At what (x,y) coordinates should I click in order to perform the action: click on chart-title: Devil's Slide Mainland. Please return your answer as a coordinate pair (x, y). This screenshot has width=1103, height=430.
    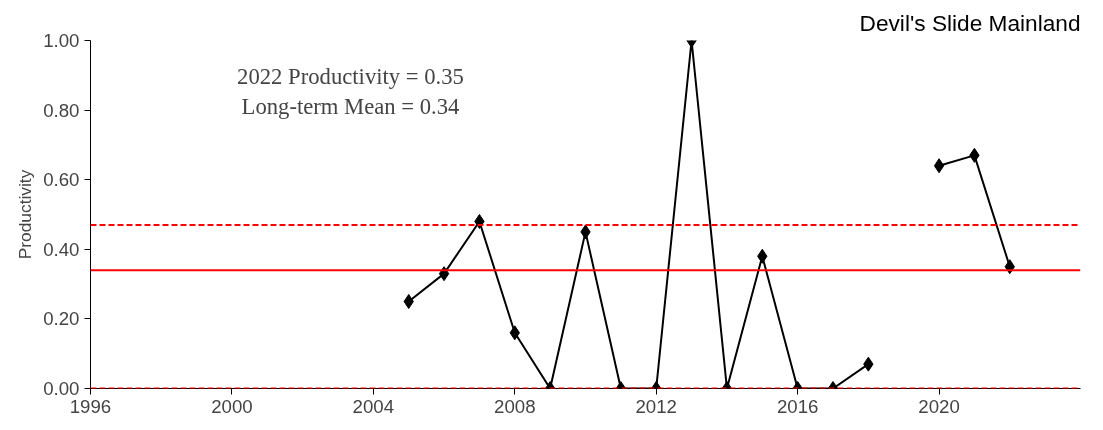
    Looking at the image, I should click on (970, 22).